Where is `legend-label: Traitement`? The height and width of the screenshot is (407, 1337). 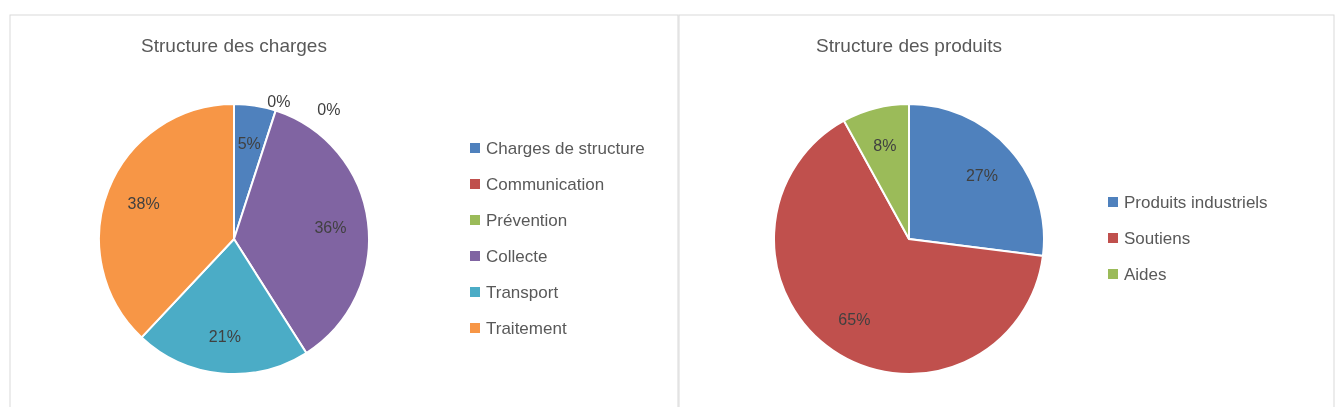
legend-label: Traitement is located at coordinates (526, 328).